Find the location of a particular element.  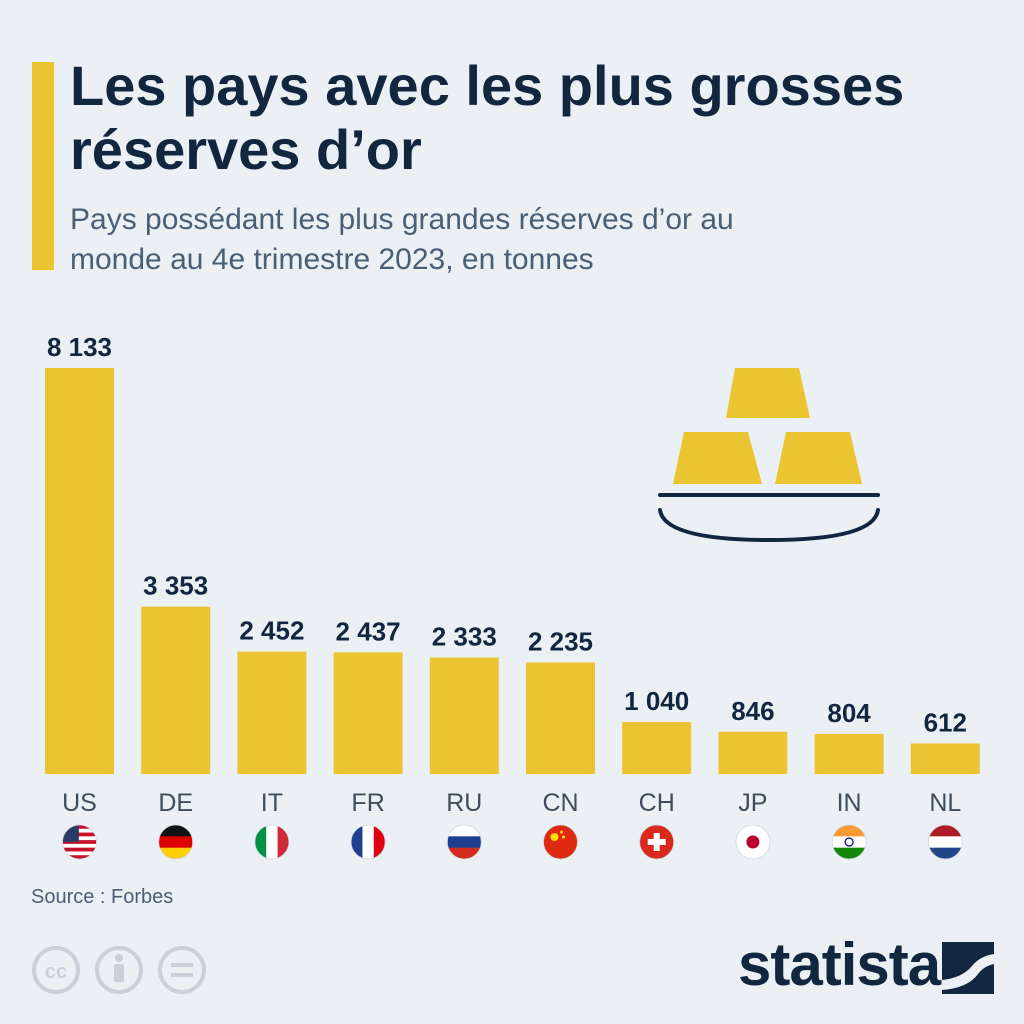

bar-value-label: 8 133 is located at coordinates (79, 347).